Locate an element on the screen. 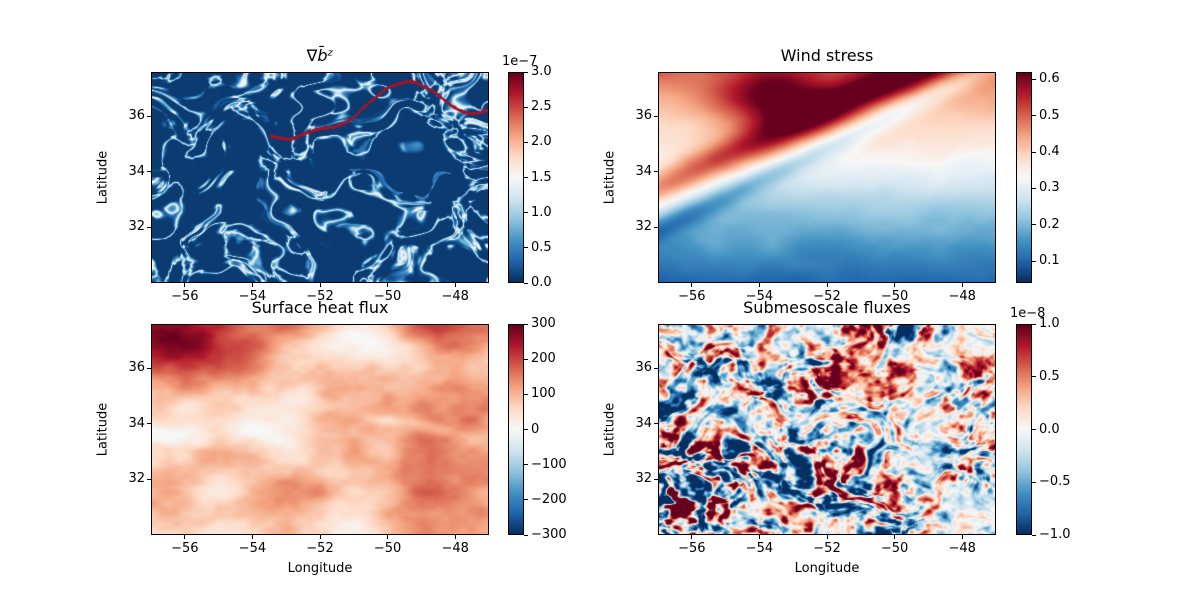 The height and width of the screenshot is (600, 1200). colorbar-tick-label: 3.0 is located at coordinates (541, 71).